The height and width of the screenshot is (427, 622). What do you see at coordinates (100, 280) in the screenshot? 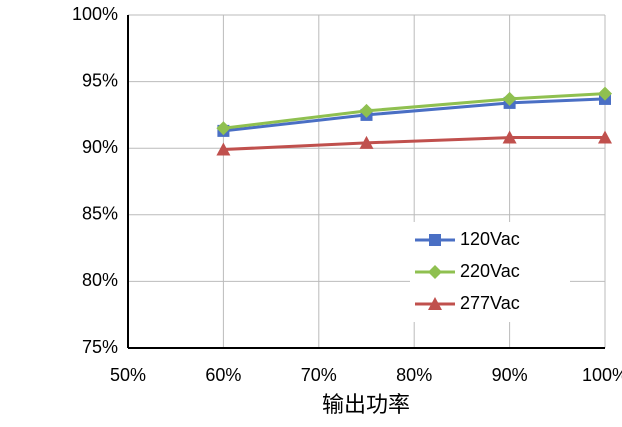
I see `y-tick-label: 80%` at bounding box center [100, 280].